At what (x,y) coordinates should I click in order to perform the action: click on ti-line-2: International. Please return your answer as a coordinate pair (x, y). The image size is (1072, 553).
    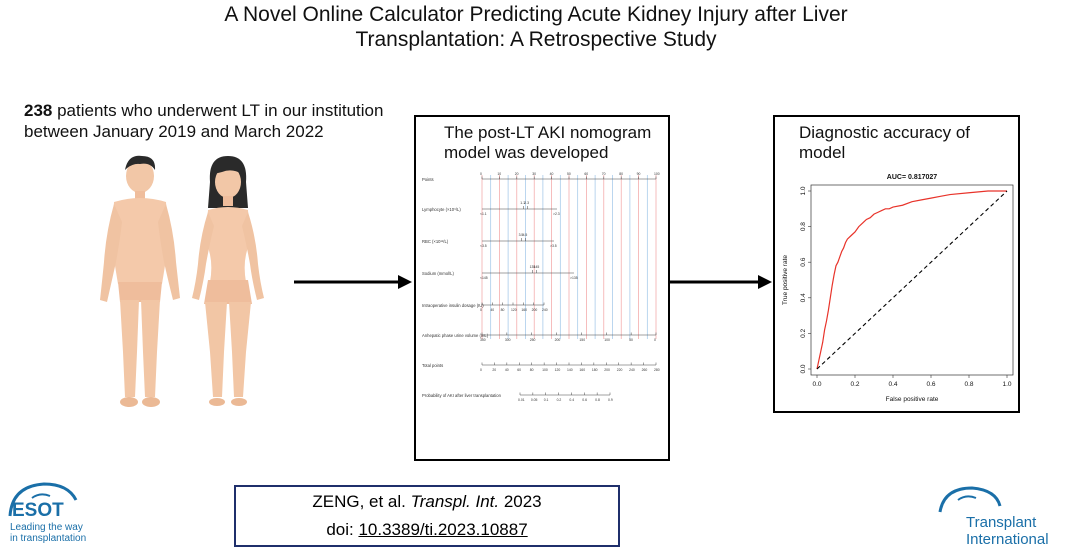
    Looking at the image, I should click on (1007, 539).